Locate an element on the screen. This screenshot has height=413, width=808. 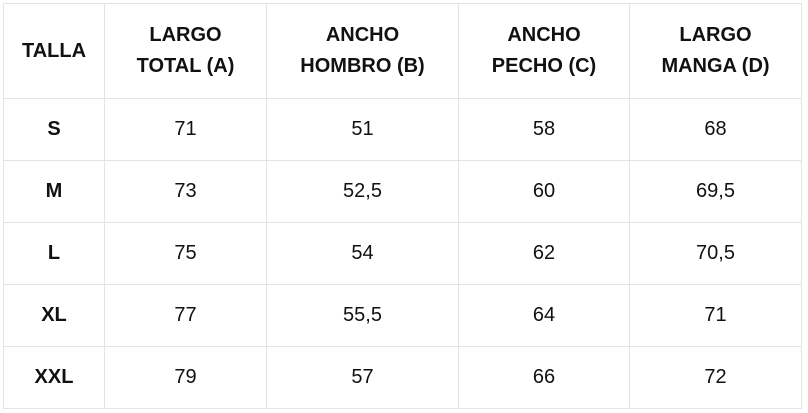
value-cell: 66 is located at coordinates (544, 377).